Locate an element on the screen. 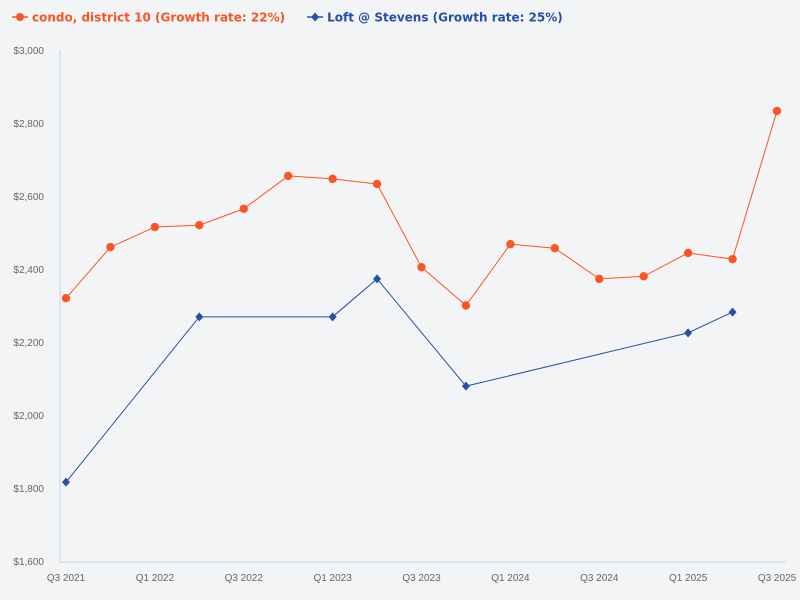 The height and width of the screenshot is (600, 800). x-tick-label: Q3 2022 is located at coordinates (244, 578).